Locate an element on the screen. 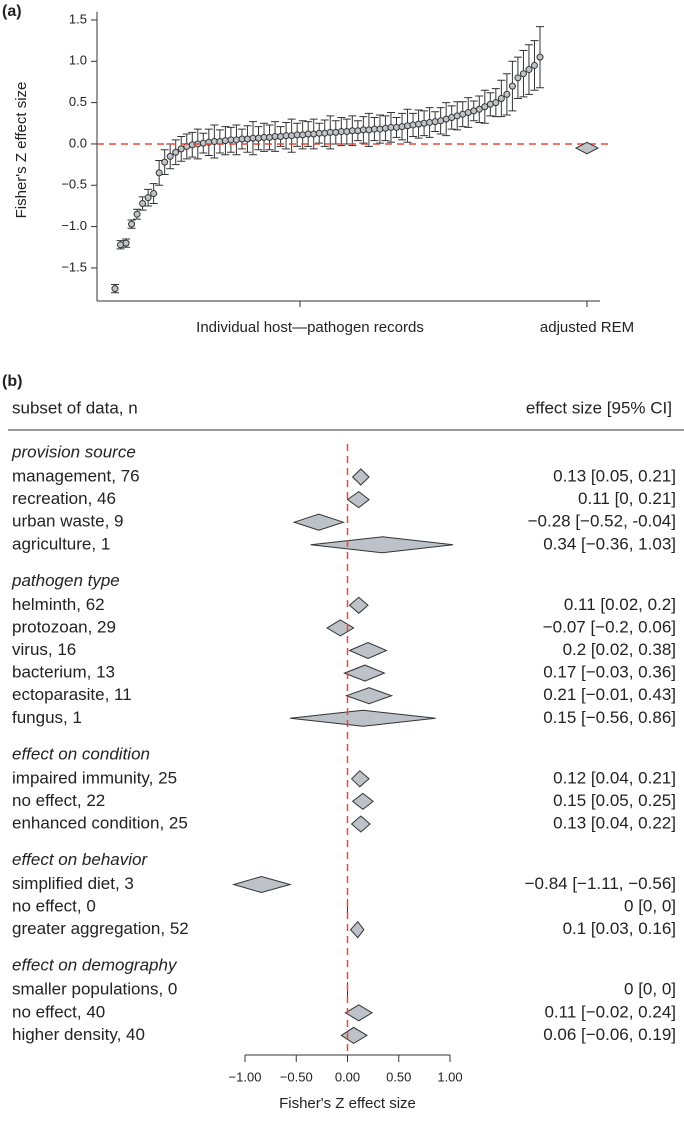 This screenshot has height=1124, width=684. column-header: effect size [95% CI] is located at coordinates (599, 407).